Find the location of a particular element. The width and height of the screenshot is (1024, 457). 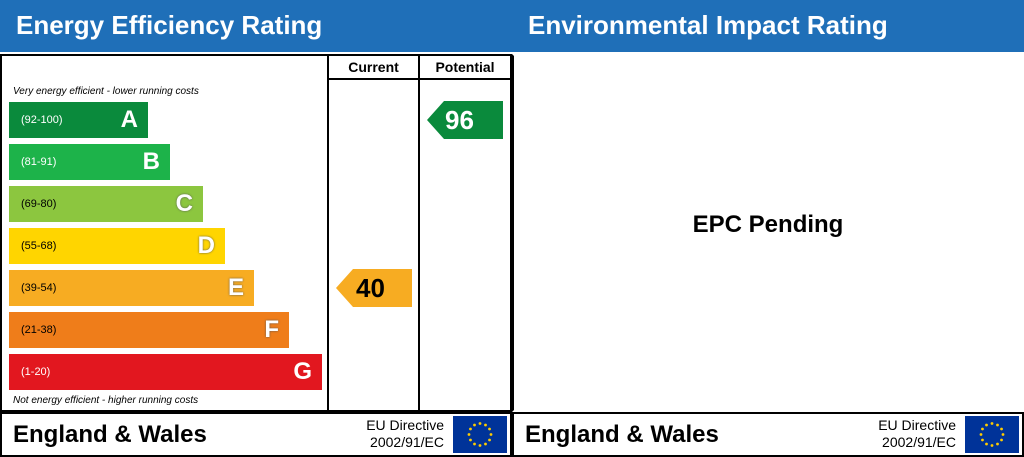

band-range-label: (81-91) is located at coordinates (39, 162).